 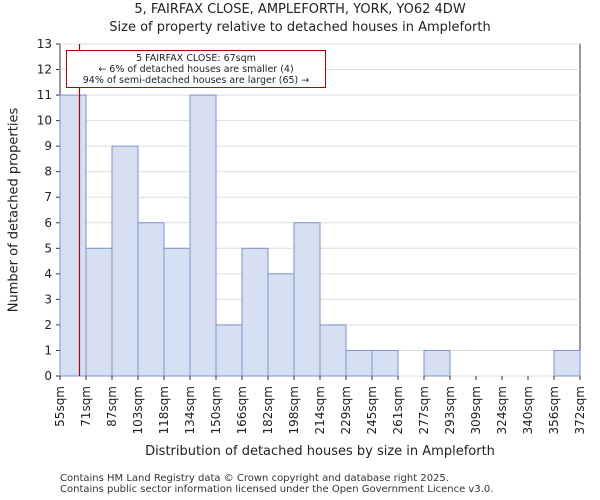 I want to click on x-tick-label: 293sqm, so click(x=450, y=410).